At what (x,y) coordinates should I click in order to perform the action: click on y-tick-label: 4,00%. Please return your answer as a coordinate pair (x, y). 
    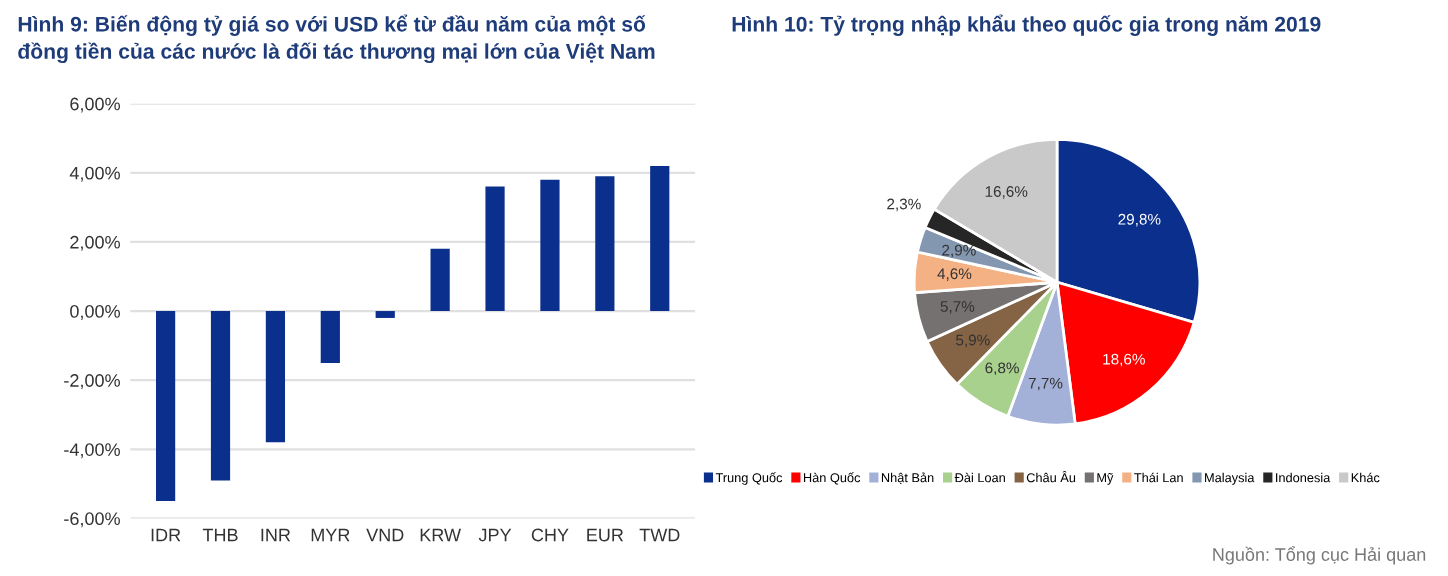
    Looking at the image, I should click on (94, 174).